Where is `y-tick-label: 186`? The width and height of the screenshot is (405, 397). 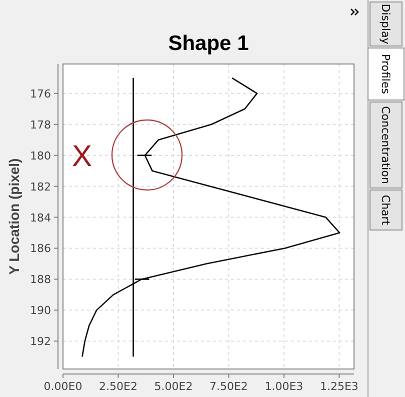
y-tick-label: 186 is located at coordinates (40, 249).